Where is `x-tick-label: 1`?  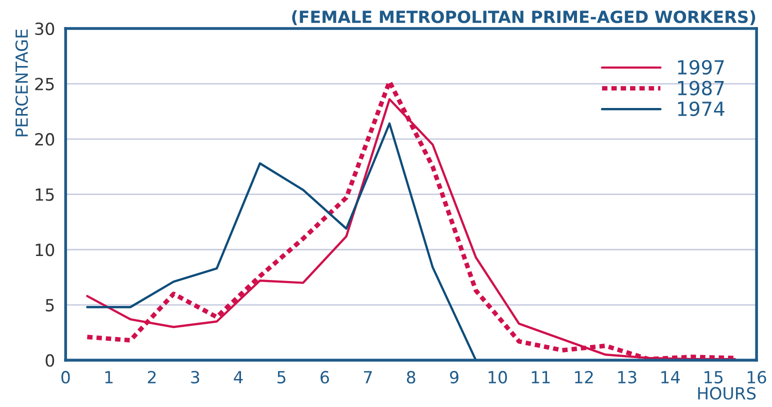 x-tick-label: 1 is located at coordinates (109, 377).